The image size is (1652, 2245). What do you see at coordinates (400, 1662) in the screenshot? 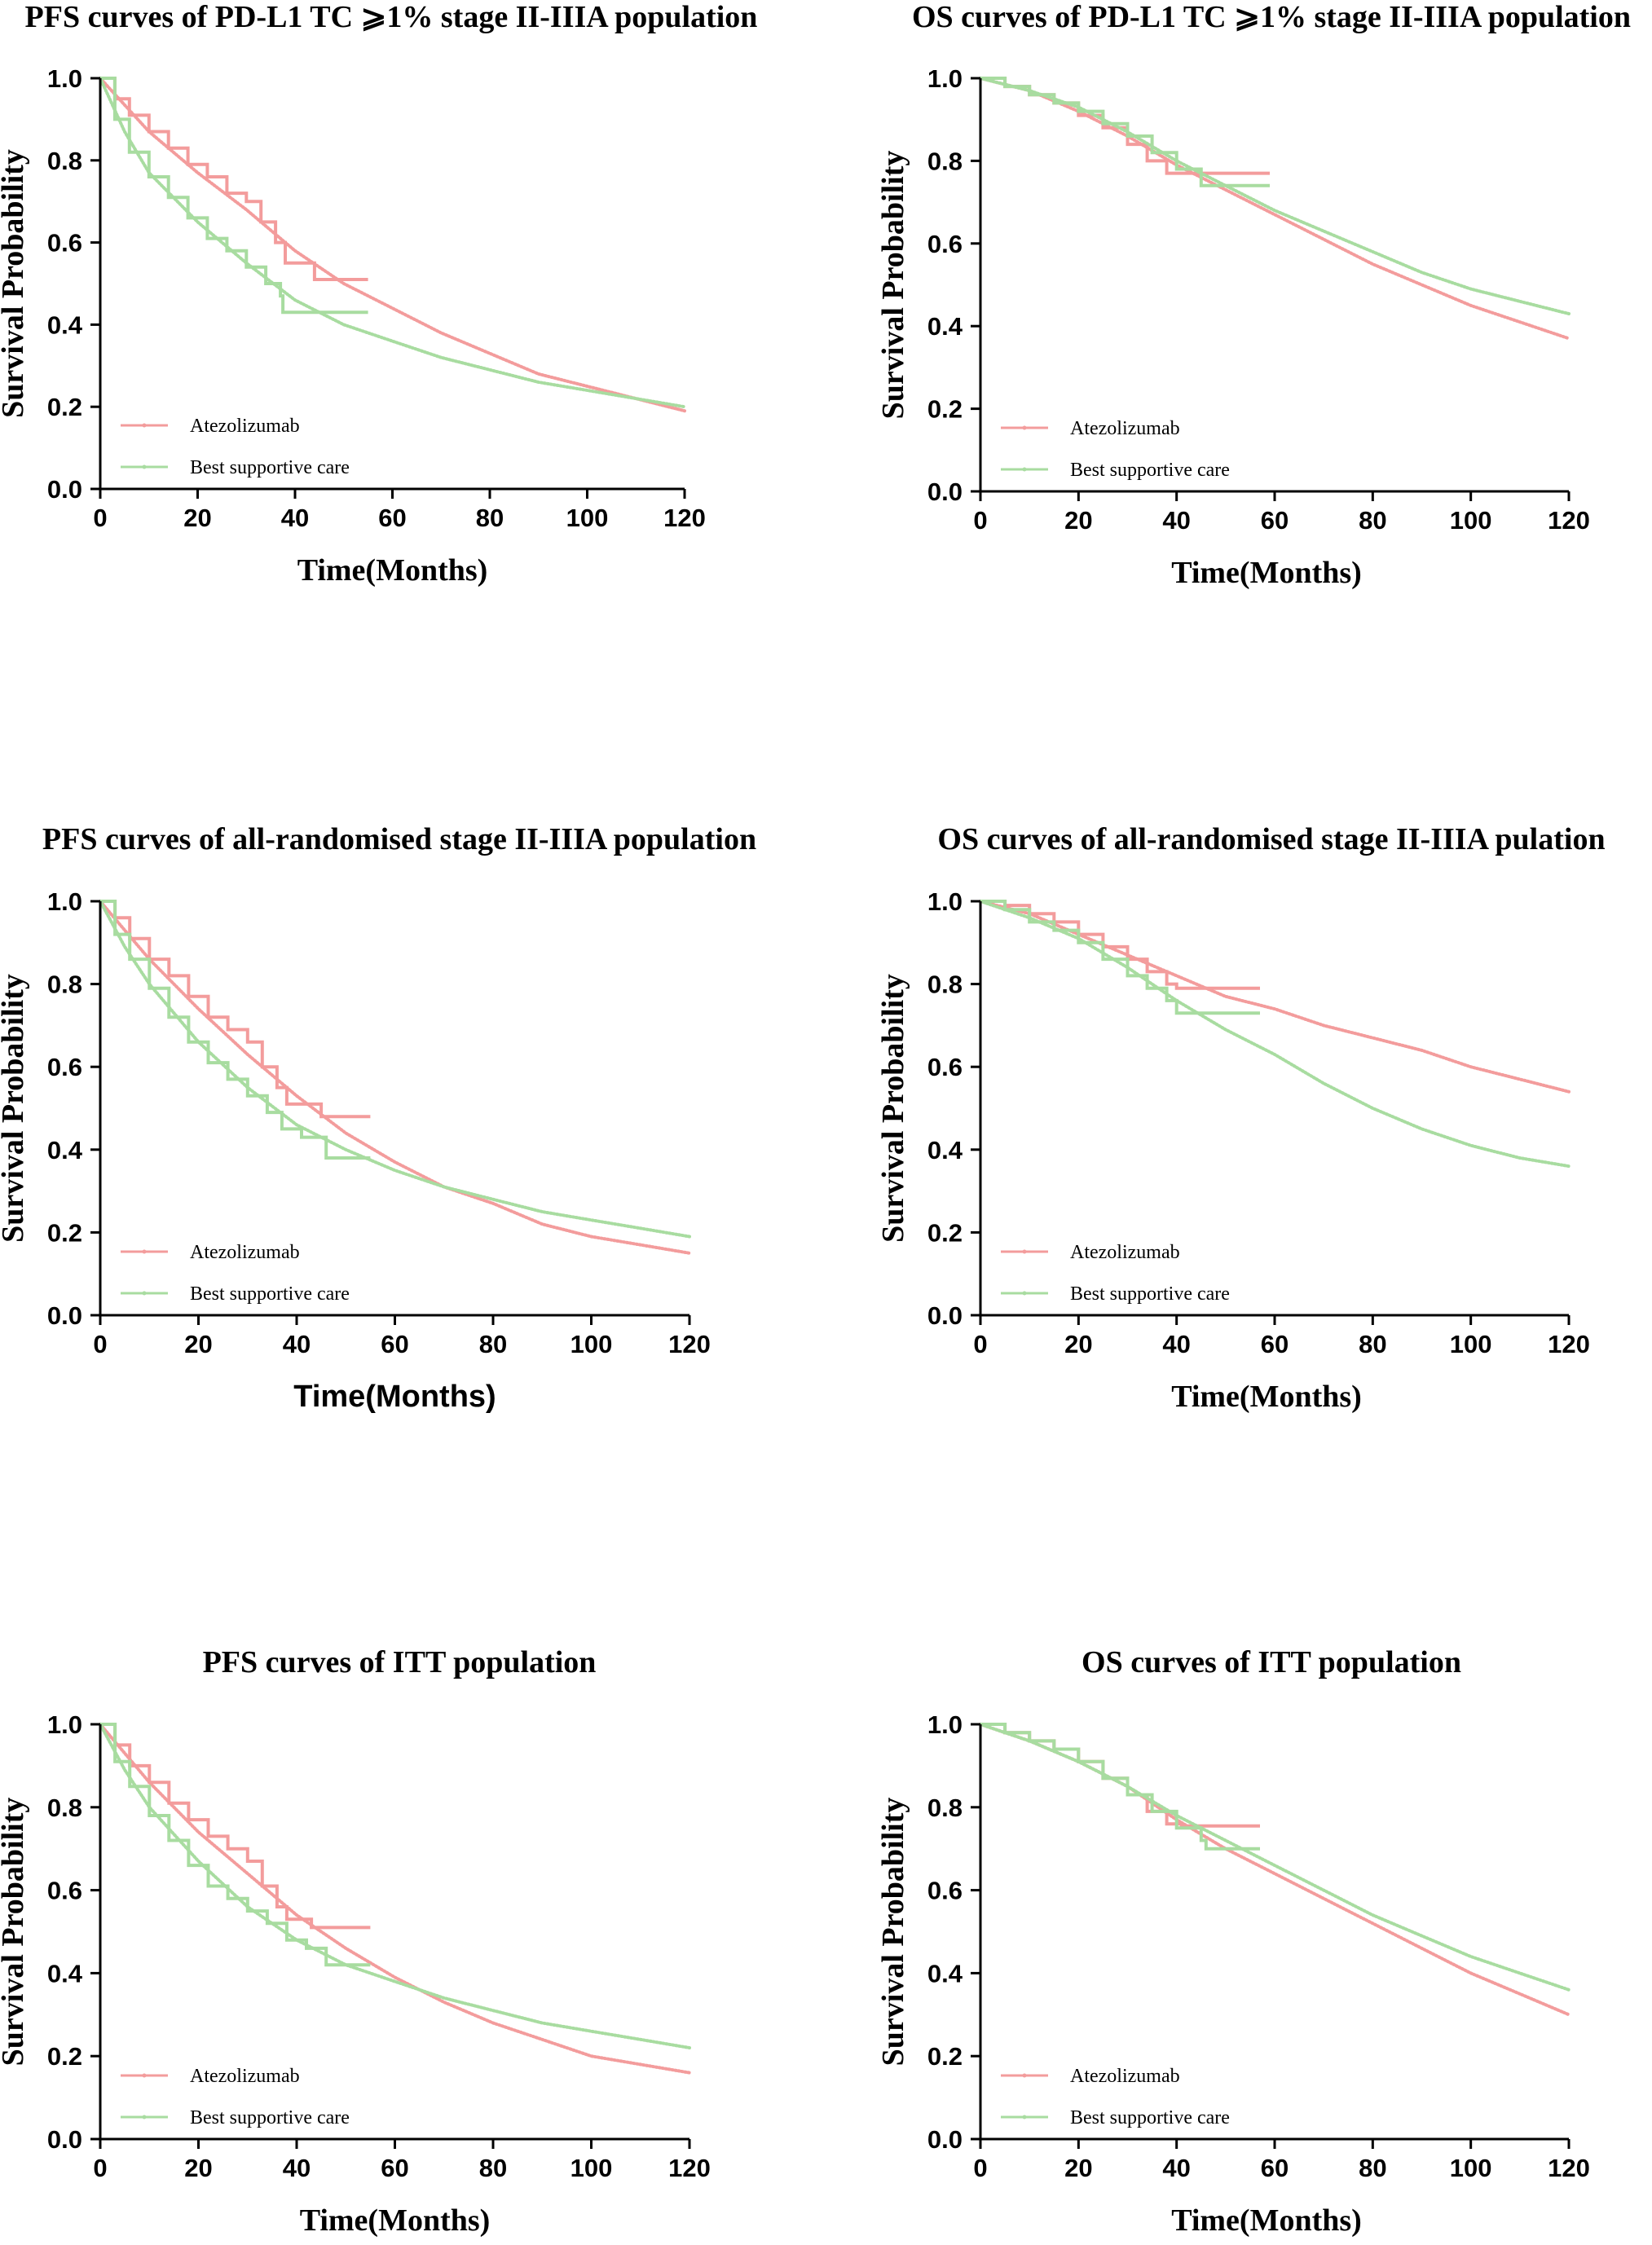
I see `chart-title: PFS curves of ITT population` at bounding box center [400, 1662].